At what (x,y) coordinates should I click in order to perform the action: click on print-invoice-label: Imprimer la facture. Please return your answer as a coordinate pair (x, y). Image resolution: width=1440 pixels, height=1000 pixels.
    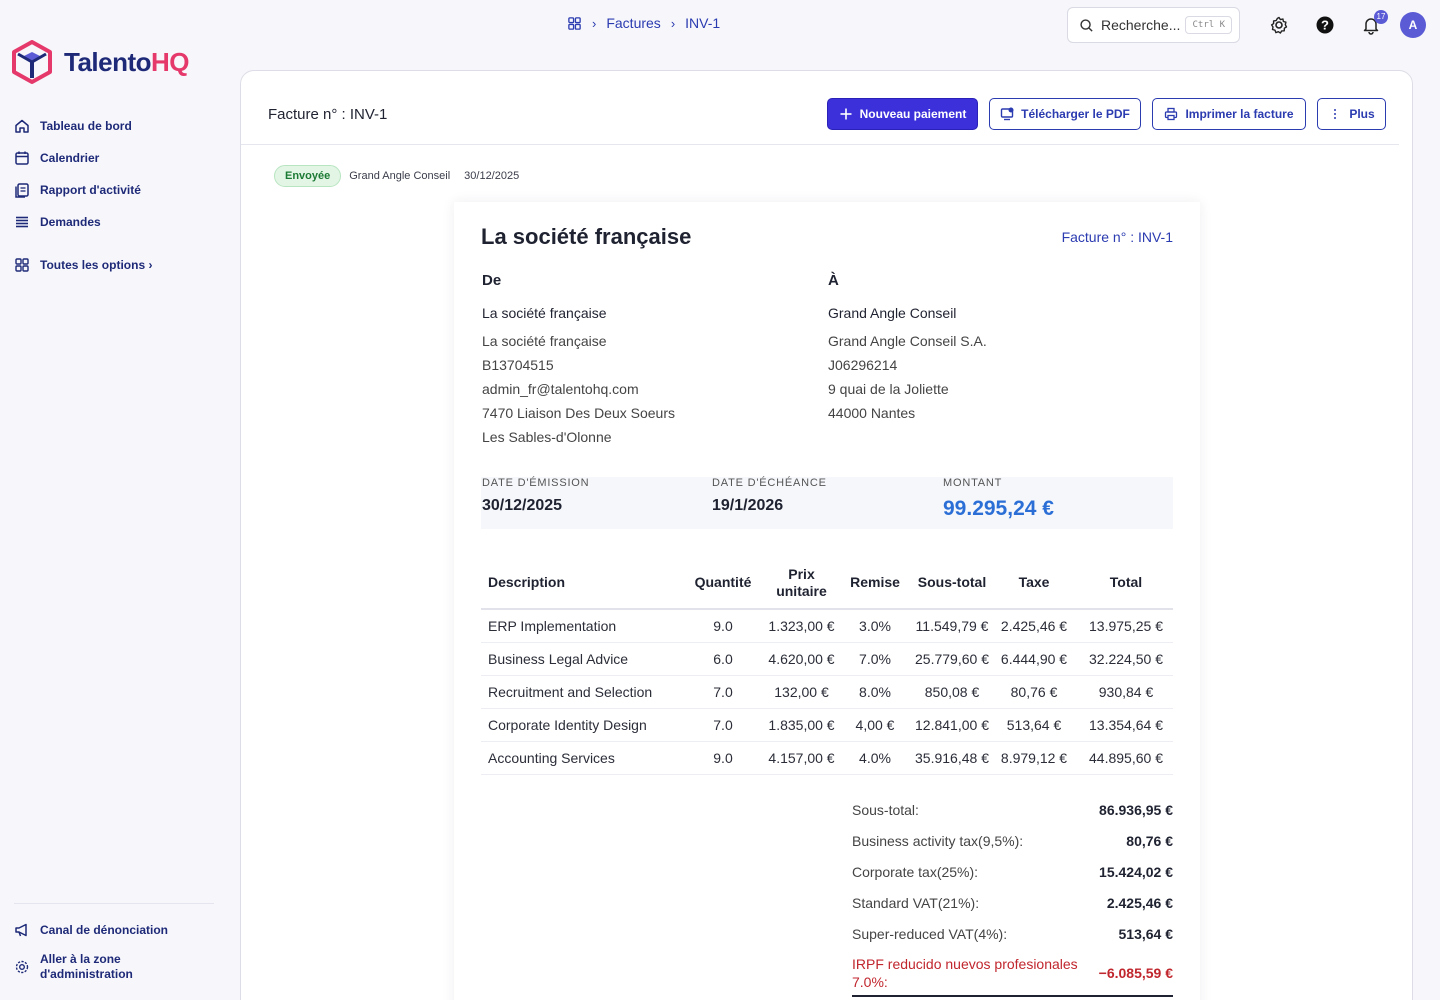
    Looking at the image, I should click on (1239, 114).